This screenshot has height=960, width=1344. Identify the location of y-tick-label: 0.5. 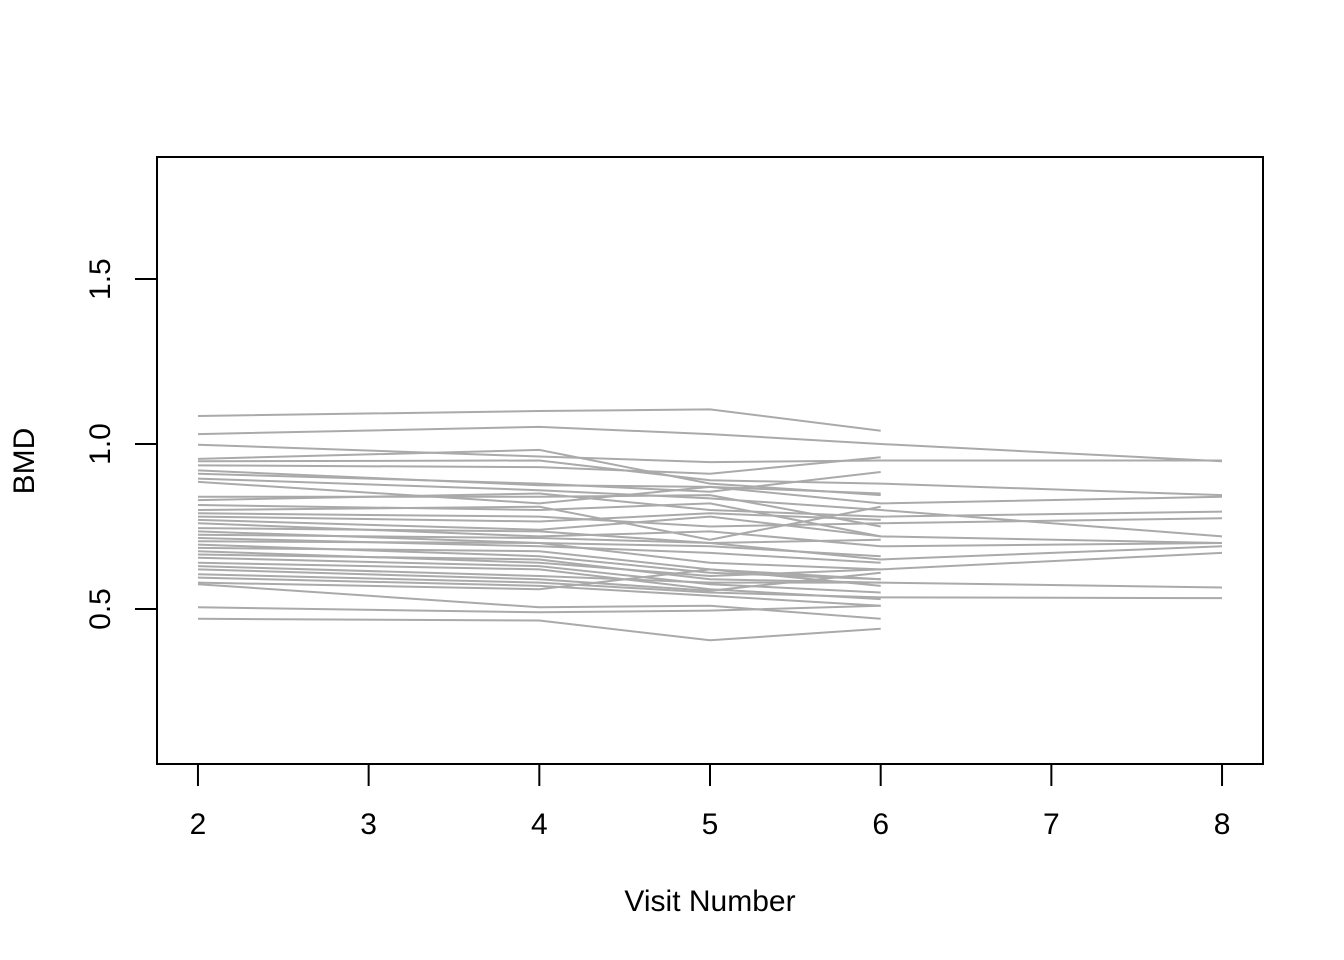
(100, 609).